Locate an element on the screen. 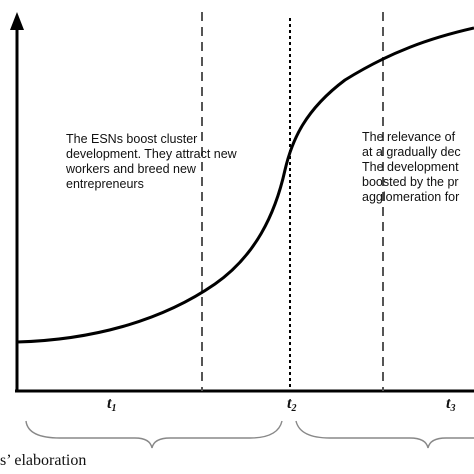 Image resolution: width=474 pixels, height=474 pixels. time-label-t3: t3 is located at coordinates (450, 404).